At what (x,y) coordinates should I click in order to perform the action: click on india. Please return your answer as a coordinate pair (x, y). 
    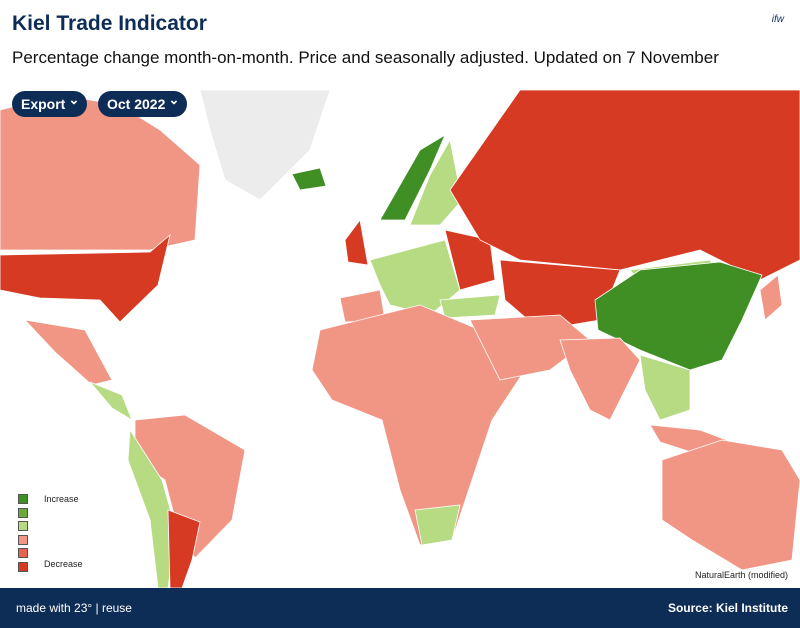
    Looking at the image, I should click on (600, 379).